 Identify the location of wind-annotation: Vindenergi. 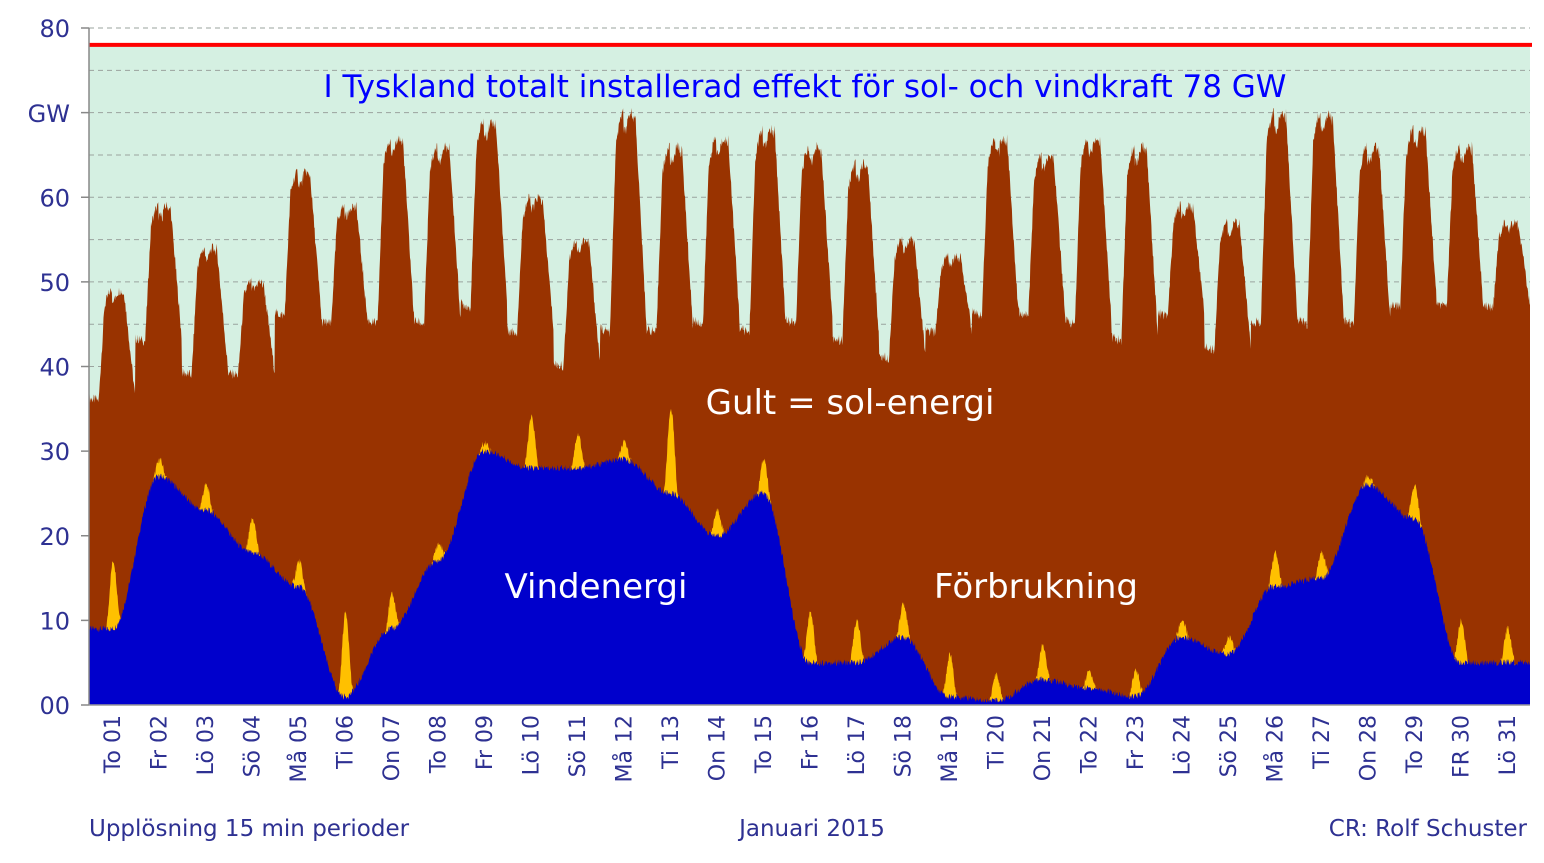
(596, 587).